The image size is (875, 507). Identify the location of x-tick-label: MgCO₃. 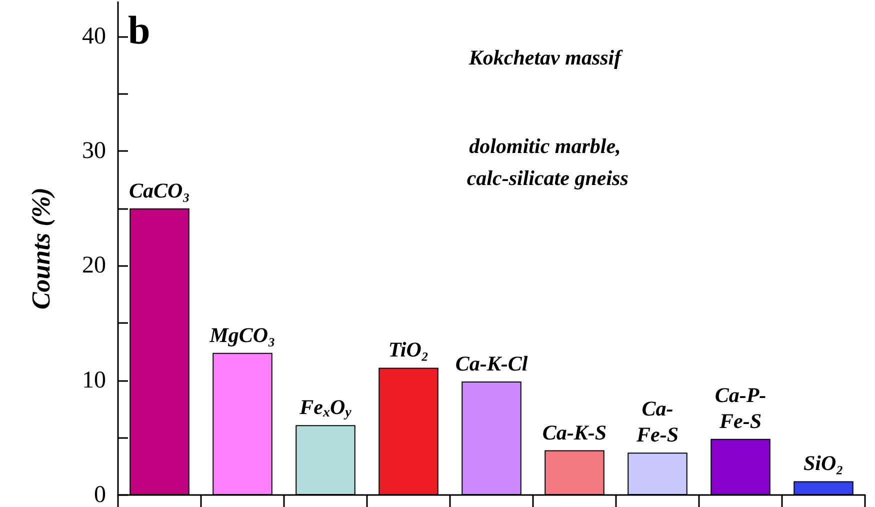
(242, 334).